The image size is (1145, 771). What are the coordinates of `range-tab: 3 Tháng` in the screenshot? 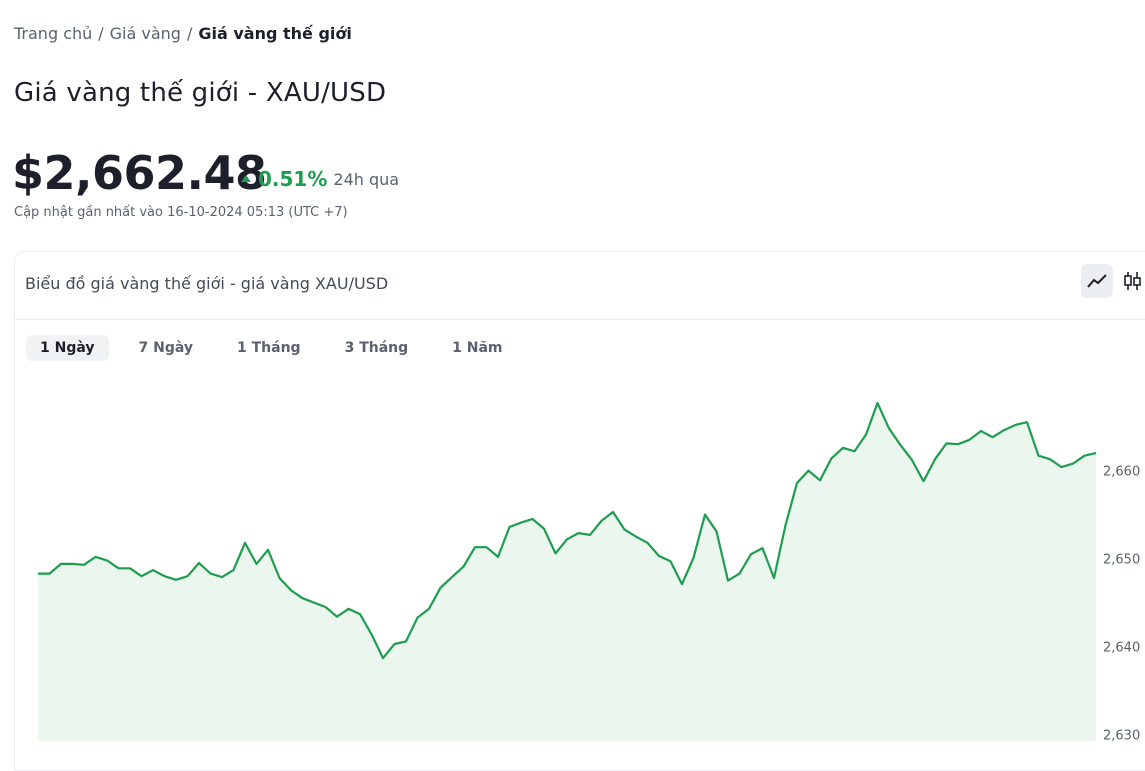 It's located at (376, 348).